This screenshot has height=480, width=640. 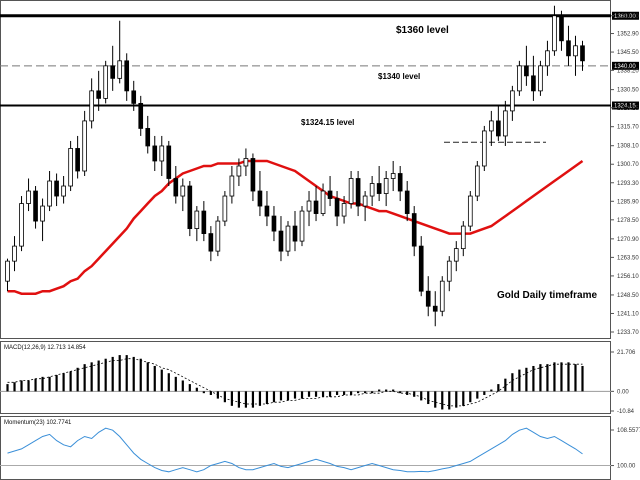 I want to click on momentum-series-line, so click(x=295, y=450).